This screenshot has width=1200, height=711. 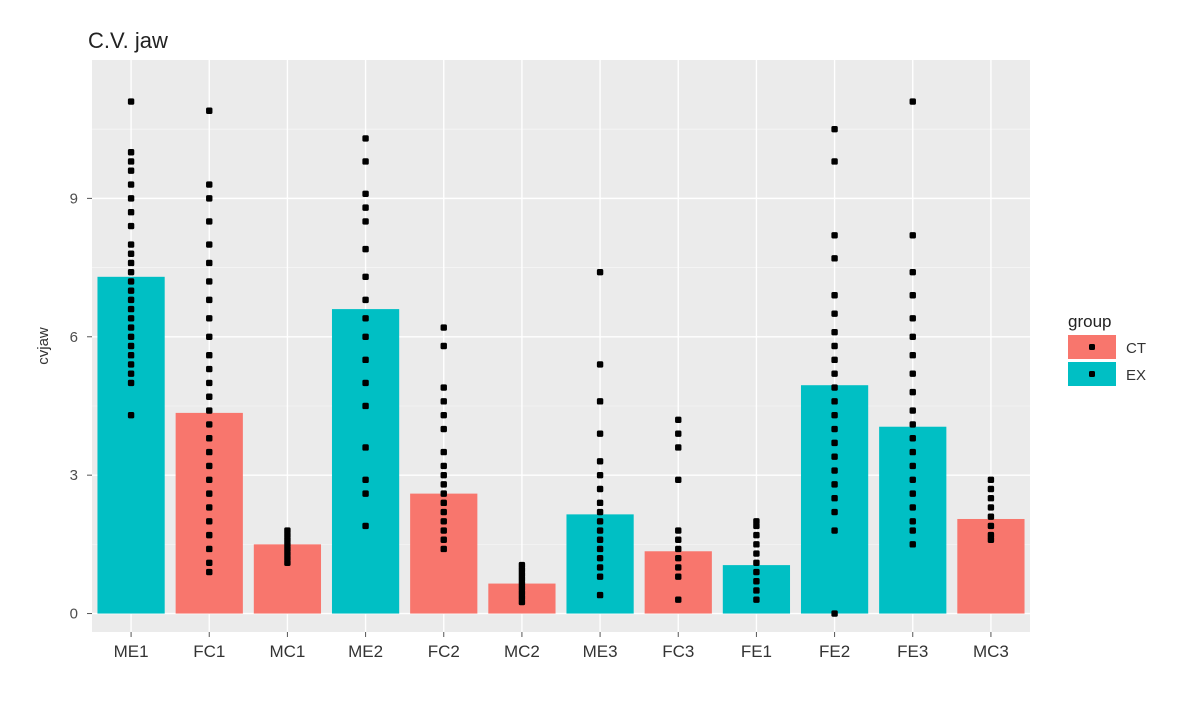 What do you see at coordinates (74, 475) in the screenshot?
I see `y-tick-label: 3` at bounding box center [74, 475].